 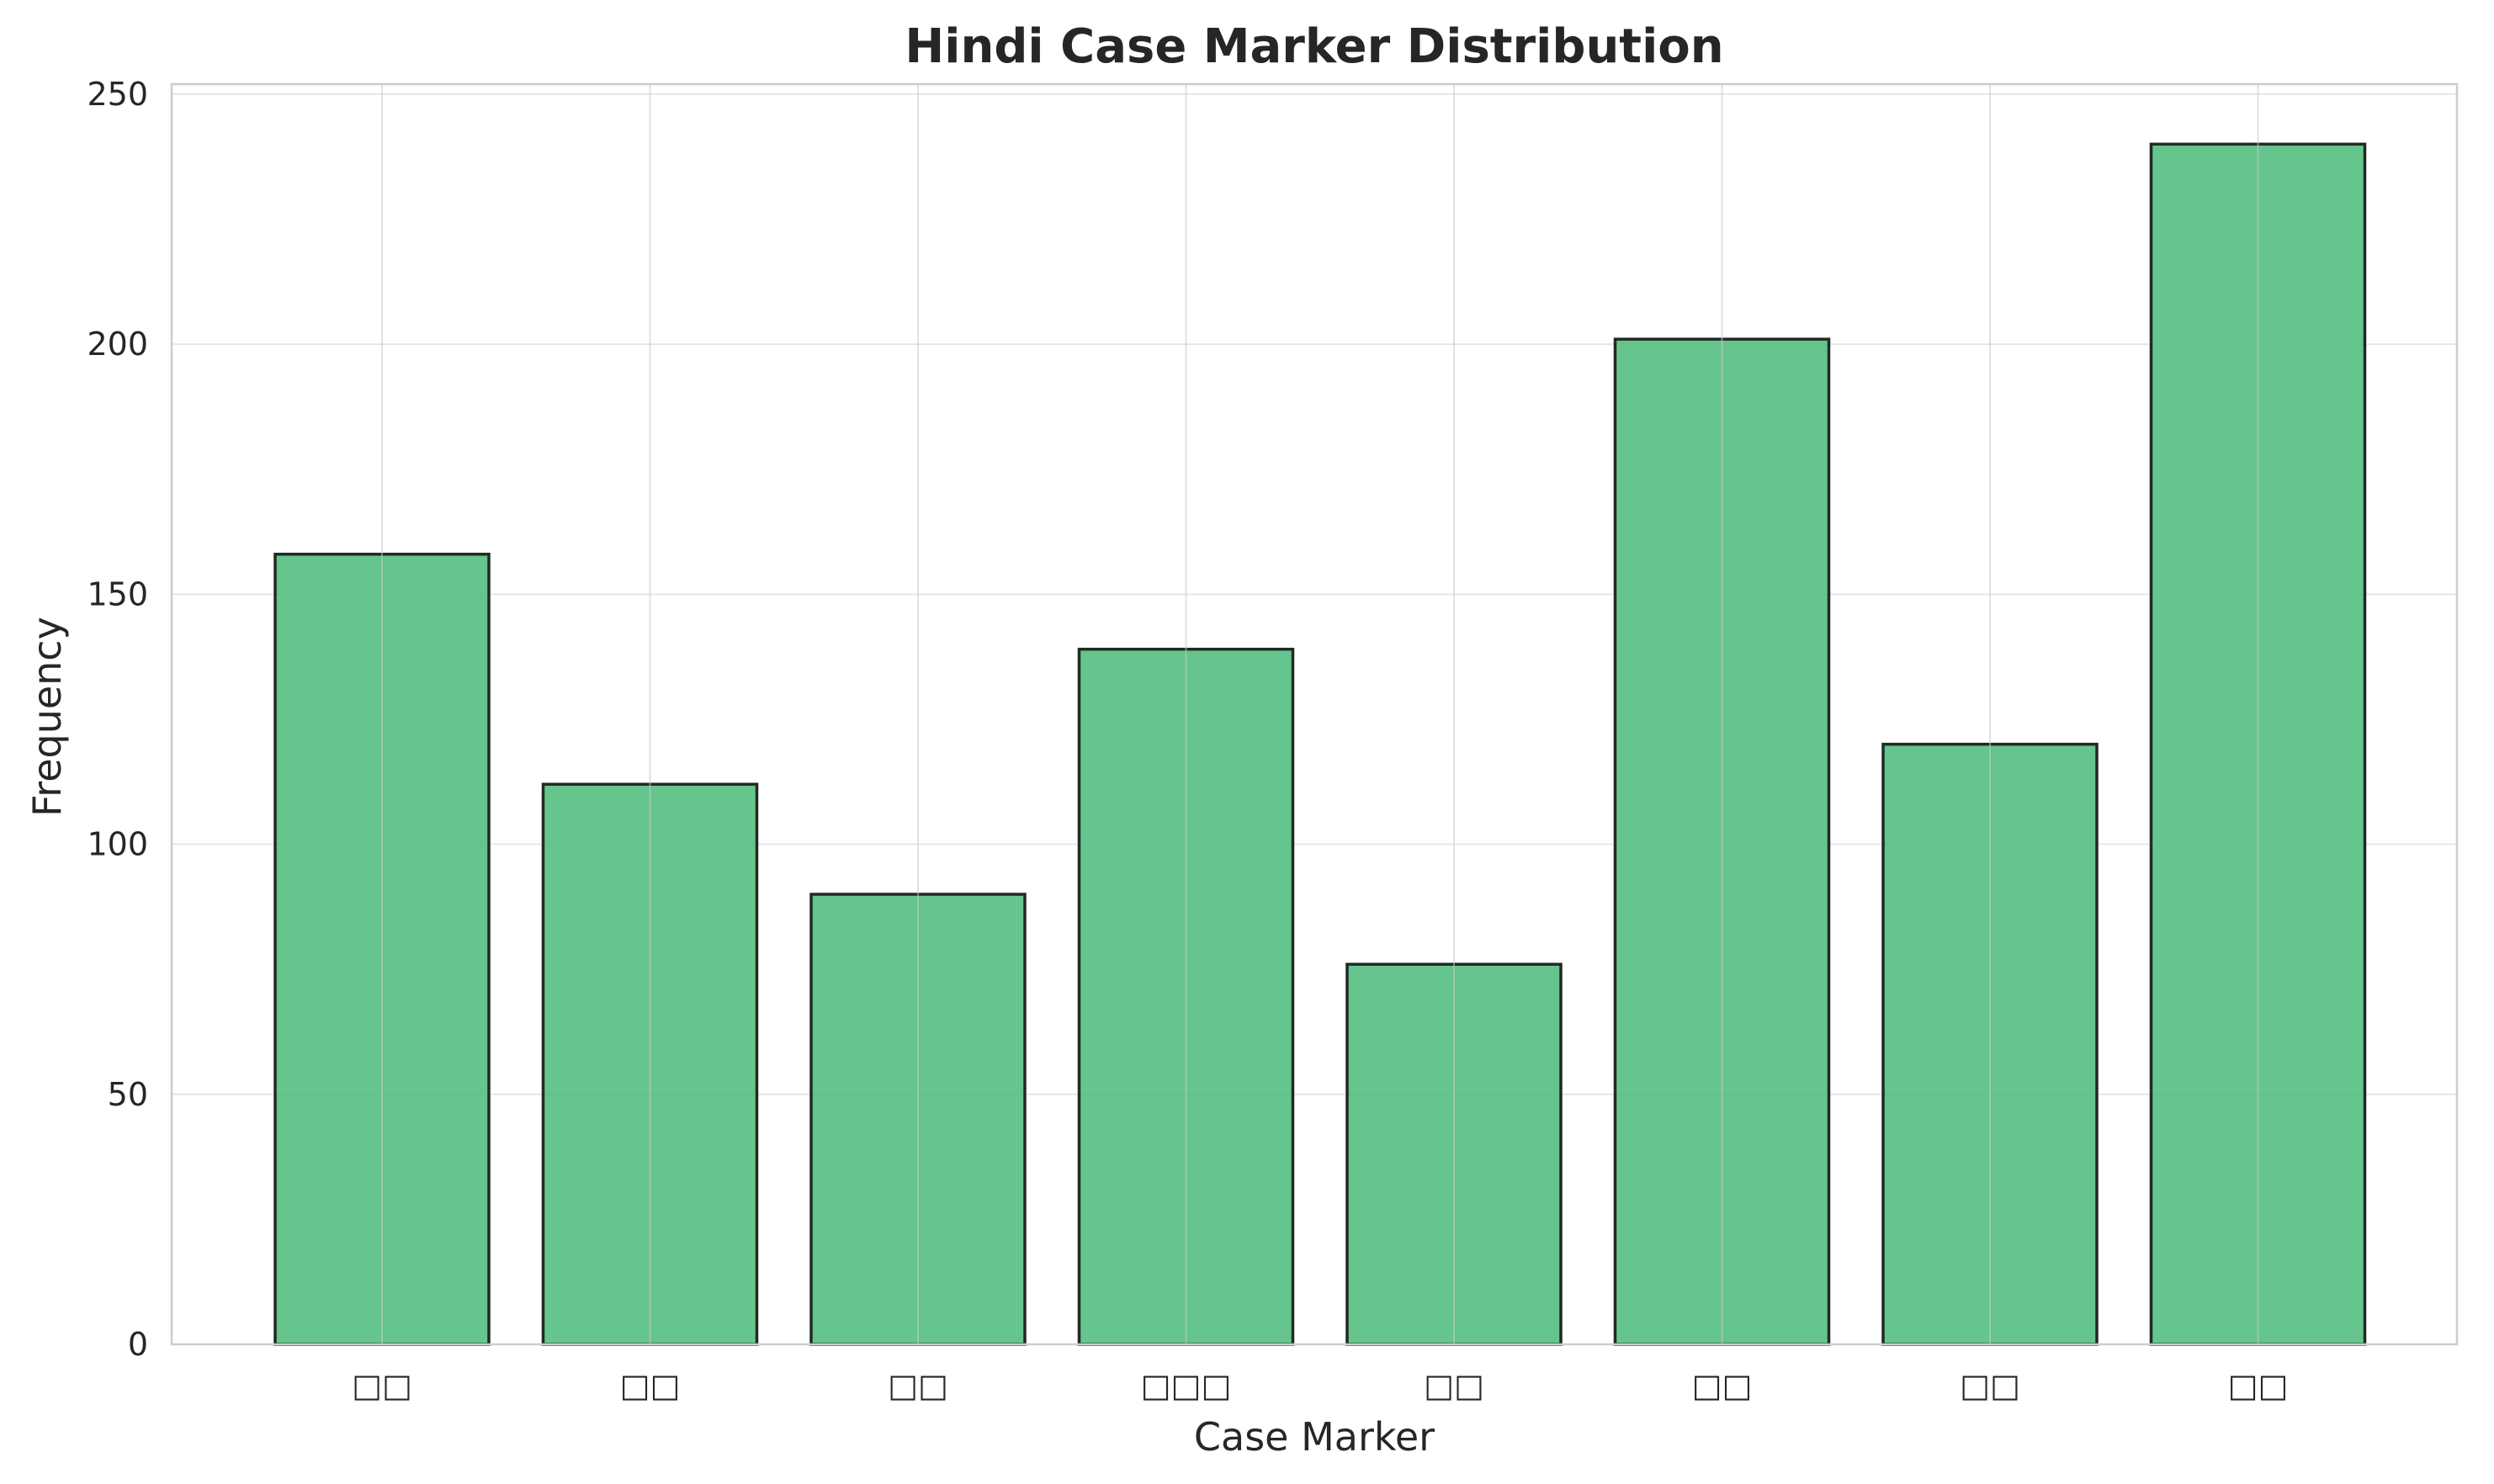 What do you see at coordinates (117, 94) in the screenshot?
I see `y-tick-label: 250` at bounding box center [117, 94].